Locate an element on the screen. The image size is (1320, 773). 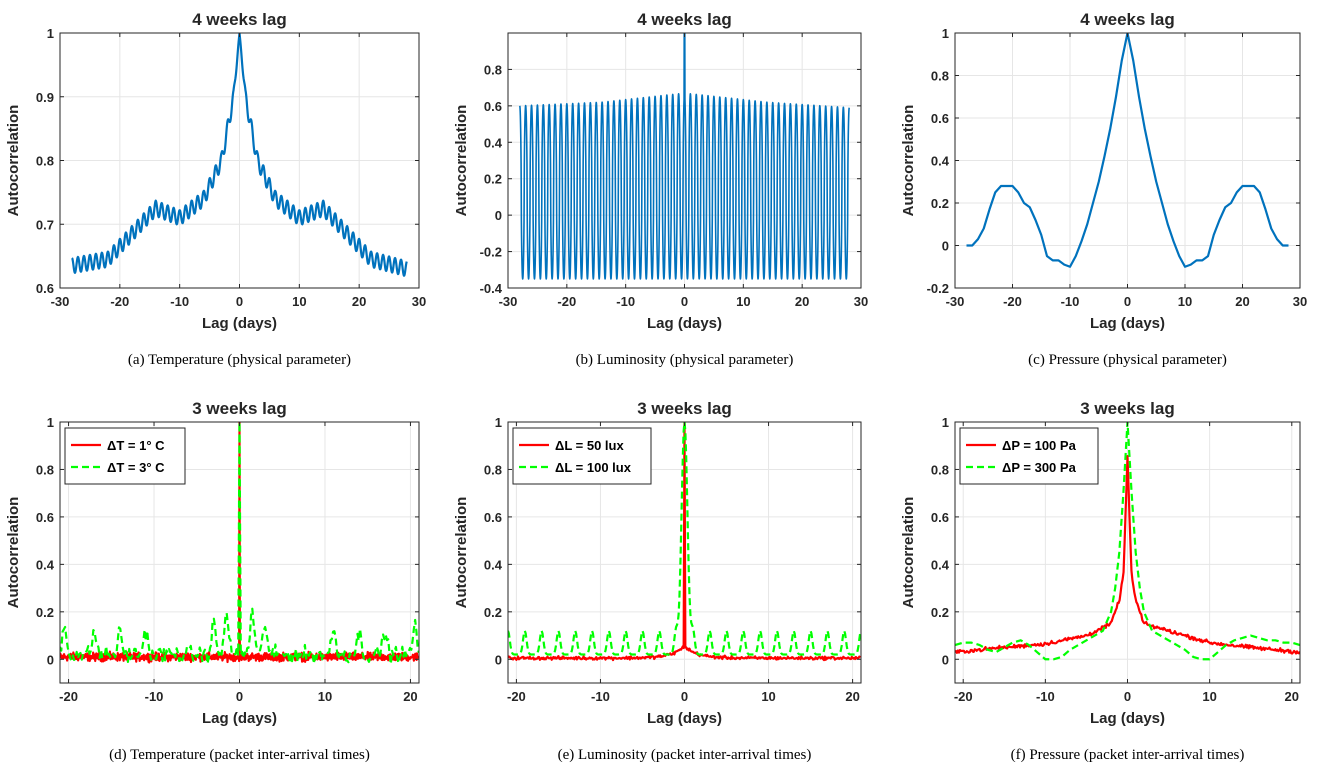
legend-label: ΔT = 3° C is located at coordinates (136, 467).